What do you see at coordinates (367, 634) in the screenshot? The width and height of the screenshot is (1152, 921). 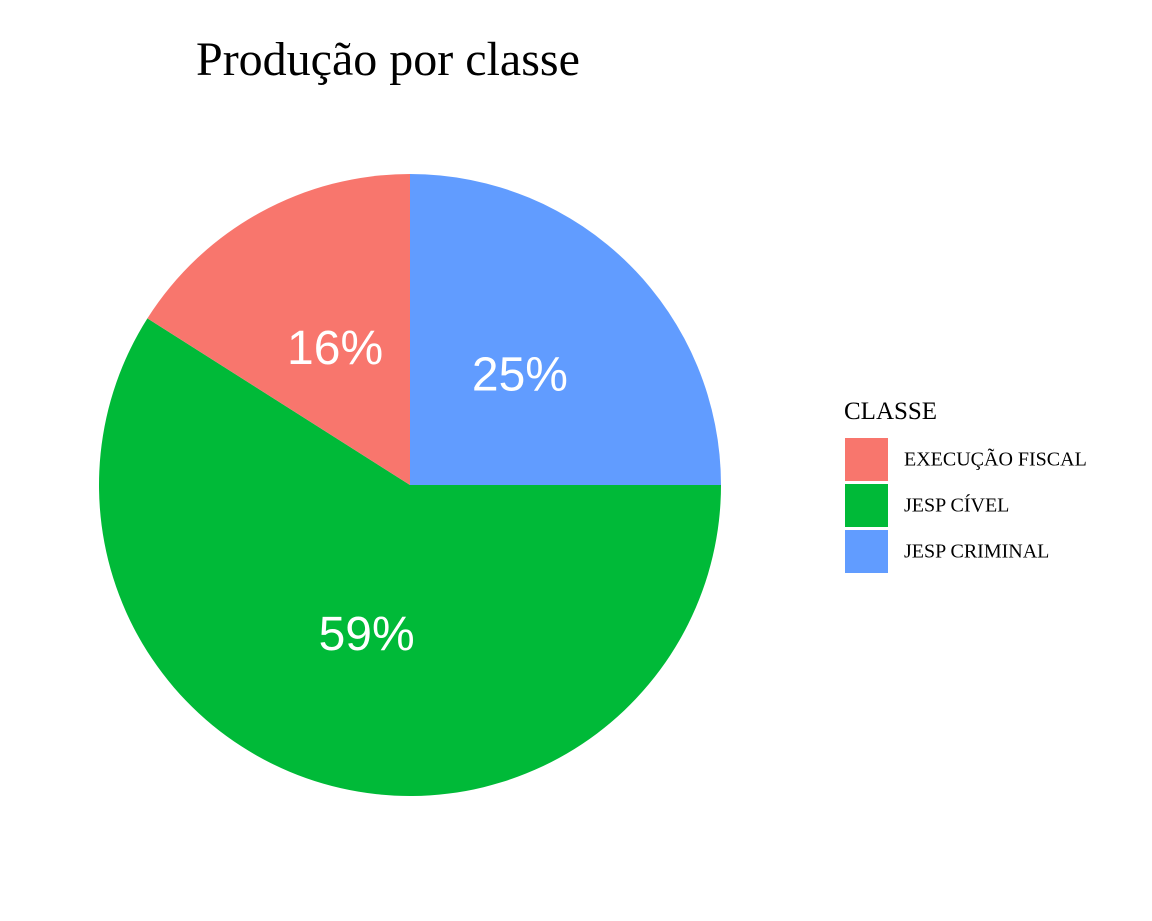 I see `slice-label-jesp-civel: 59%` at bounding box center [367, 634].